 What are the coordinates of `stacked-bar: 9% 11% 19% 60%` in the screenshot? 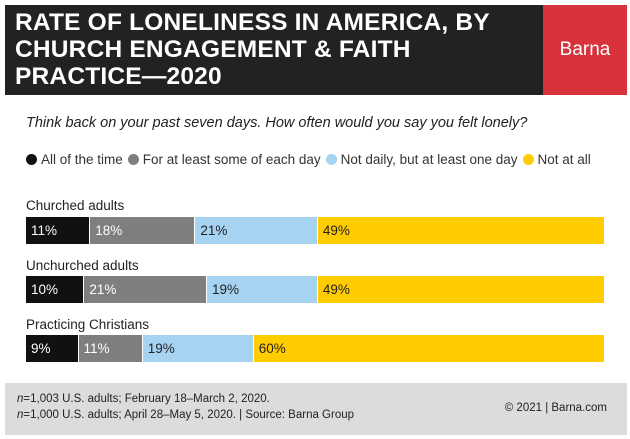 It's located at (315, 348).